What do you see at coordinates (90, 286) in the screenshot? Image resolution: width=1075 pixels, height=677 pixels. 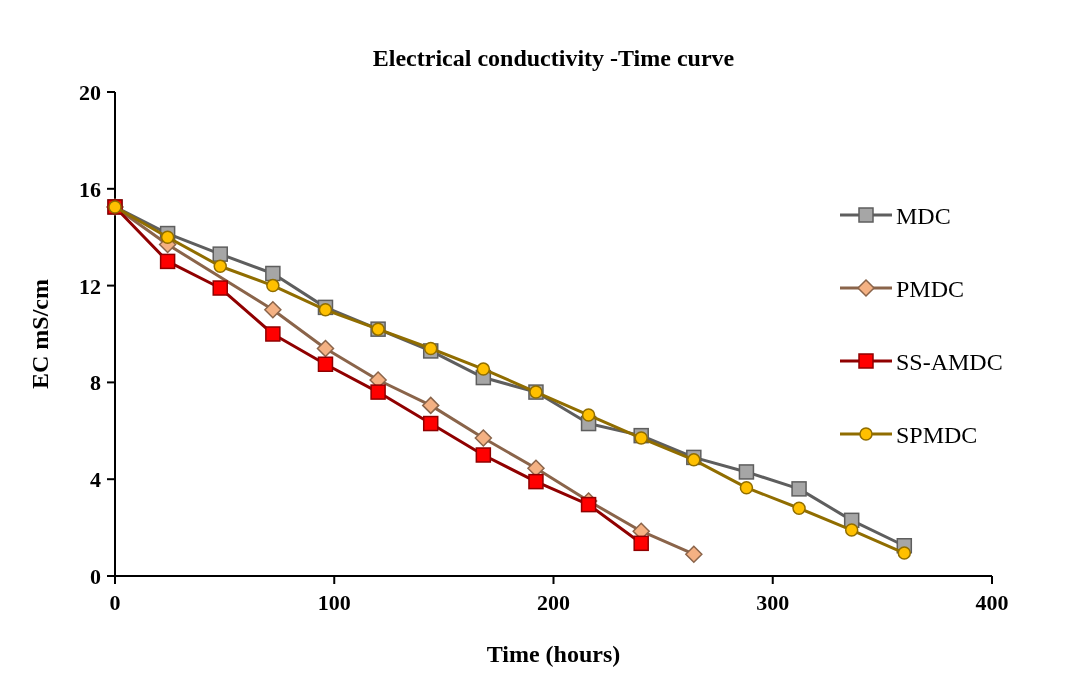 I see `y-tick-label: 12` at bounding box center [90, 286].